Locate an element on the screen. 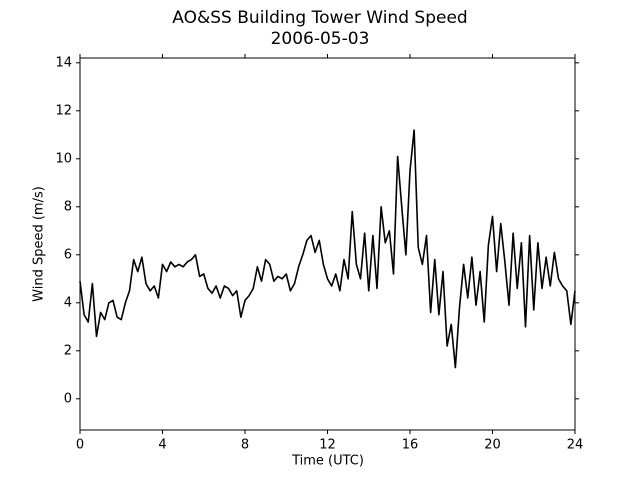  y-tick-label: 14 is located at coordinates (63, 62).